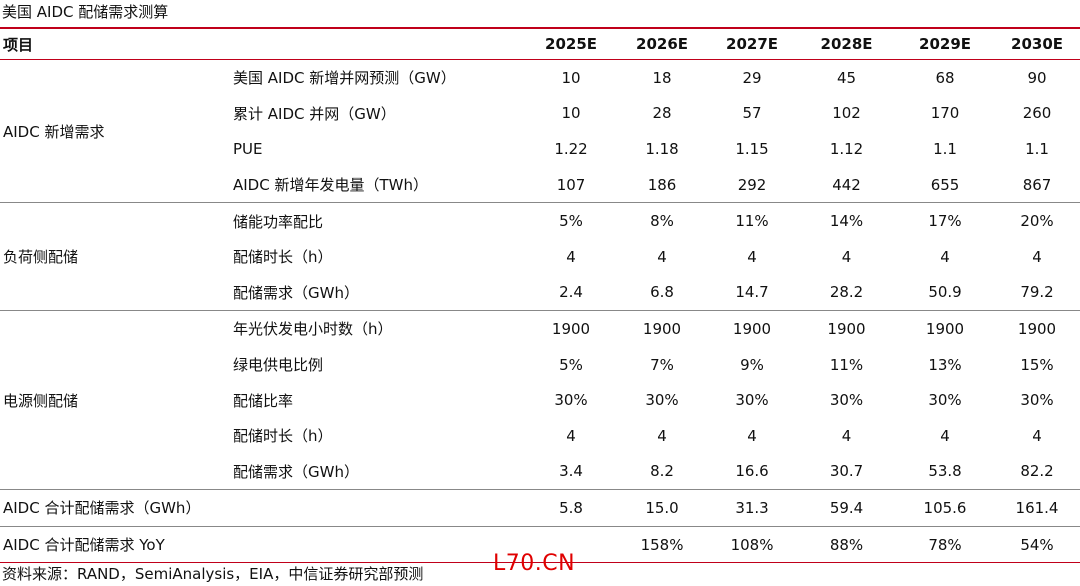  I want to click on value-cell: 108%, so click(752, 545).